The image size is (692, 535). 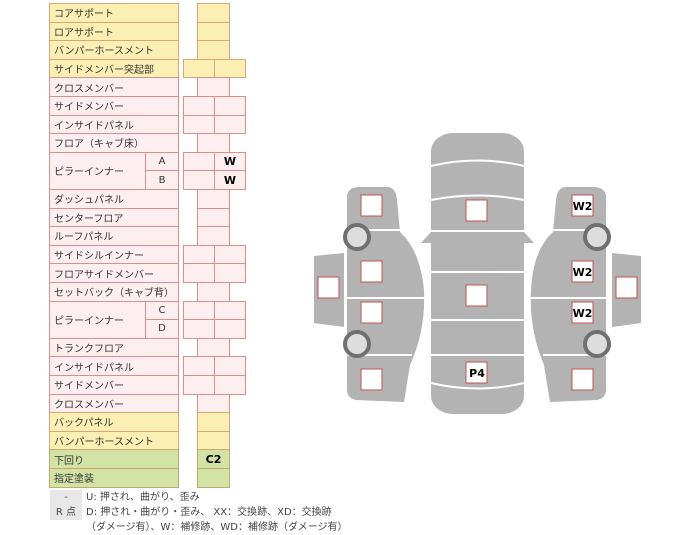 I want to click on row-sublabel: B, so click(x=162, y=180).